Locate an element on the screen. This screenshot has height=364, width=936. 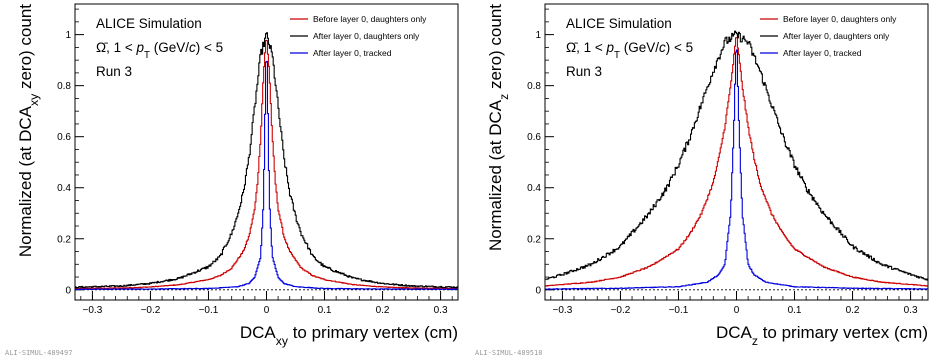
figure-tag: ALI-SIMUL-489518 is located at coordinates (508, 353).